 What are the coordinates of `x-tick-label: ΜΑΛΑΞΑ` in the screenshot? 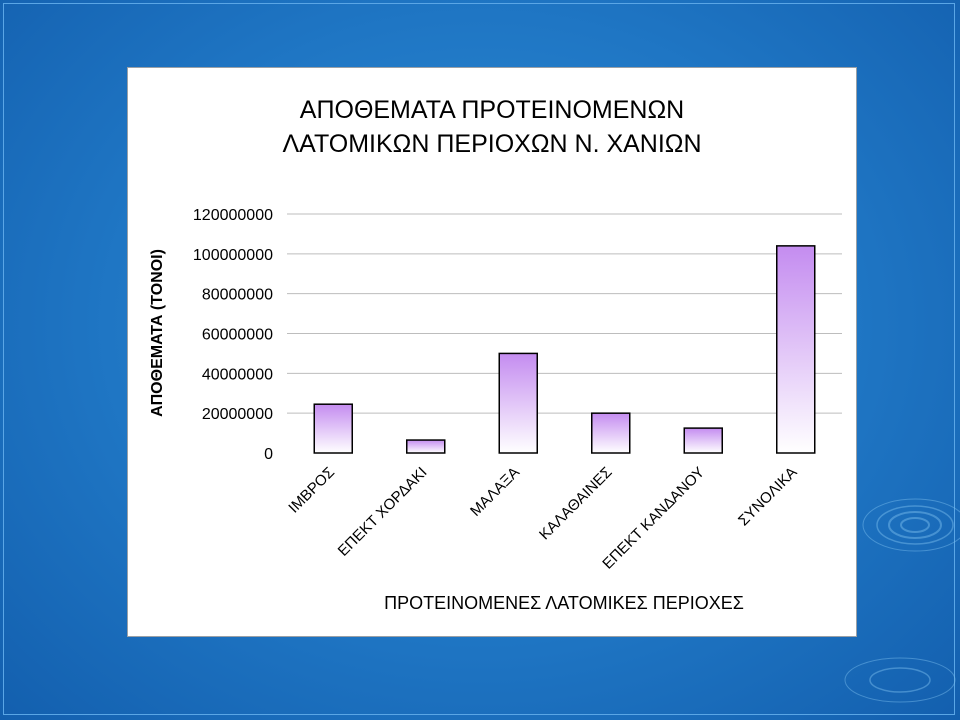 It's located at (495, 492).